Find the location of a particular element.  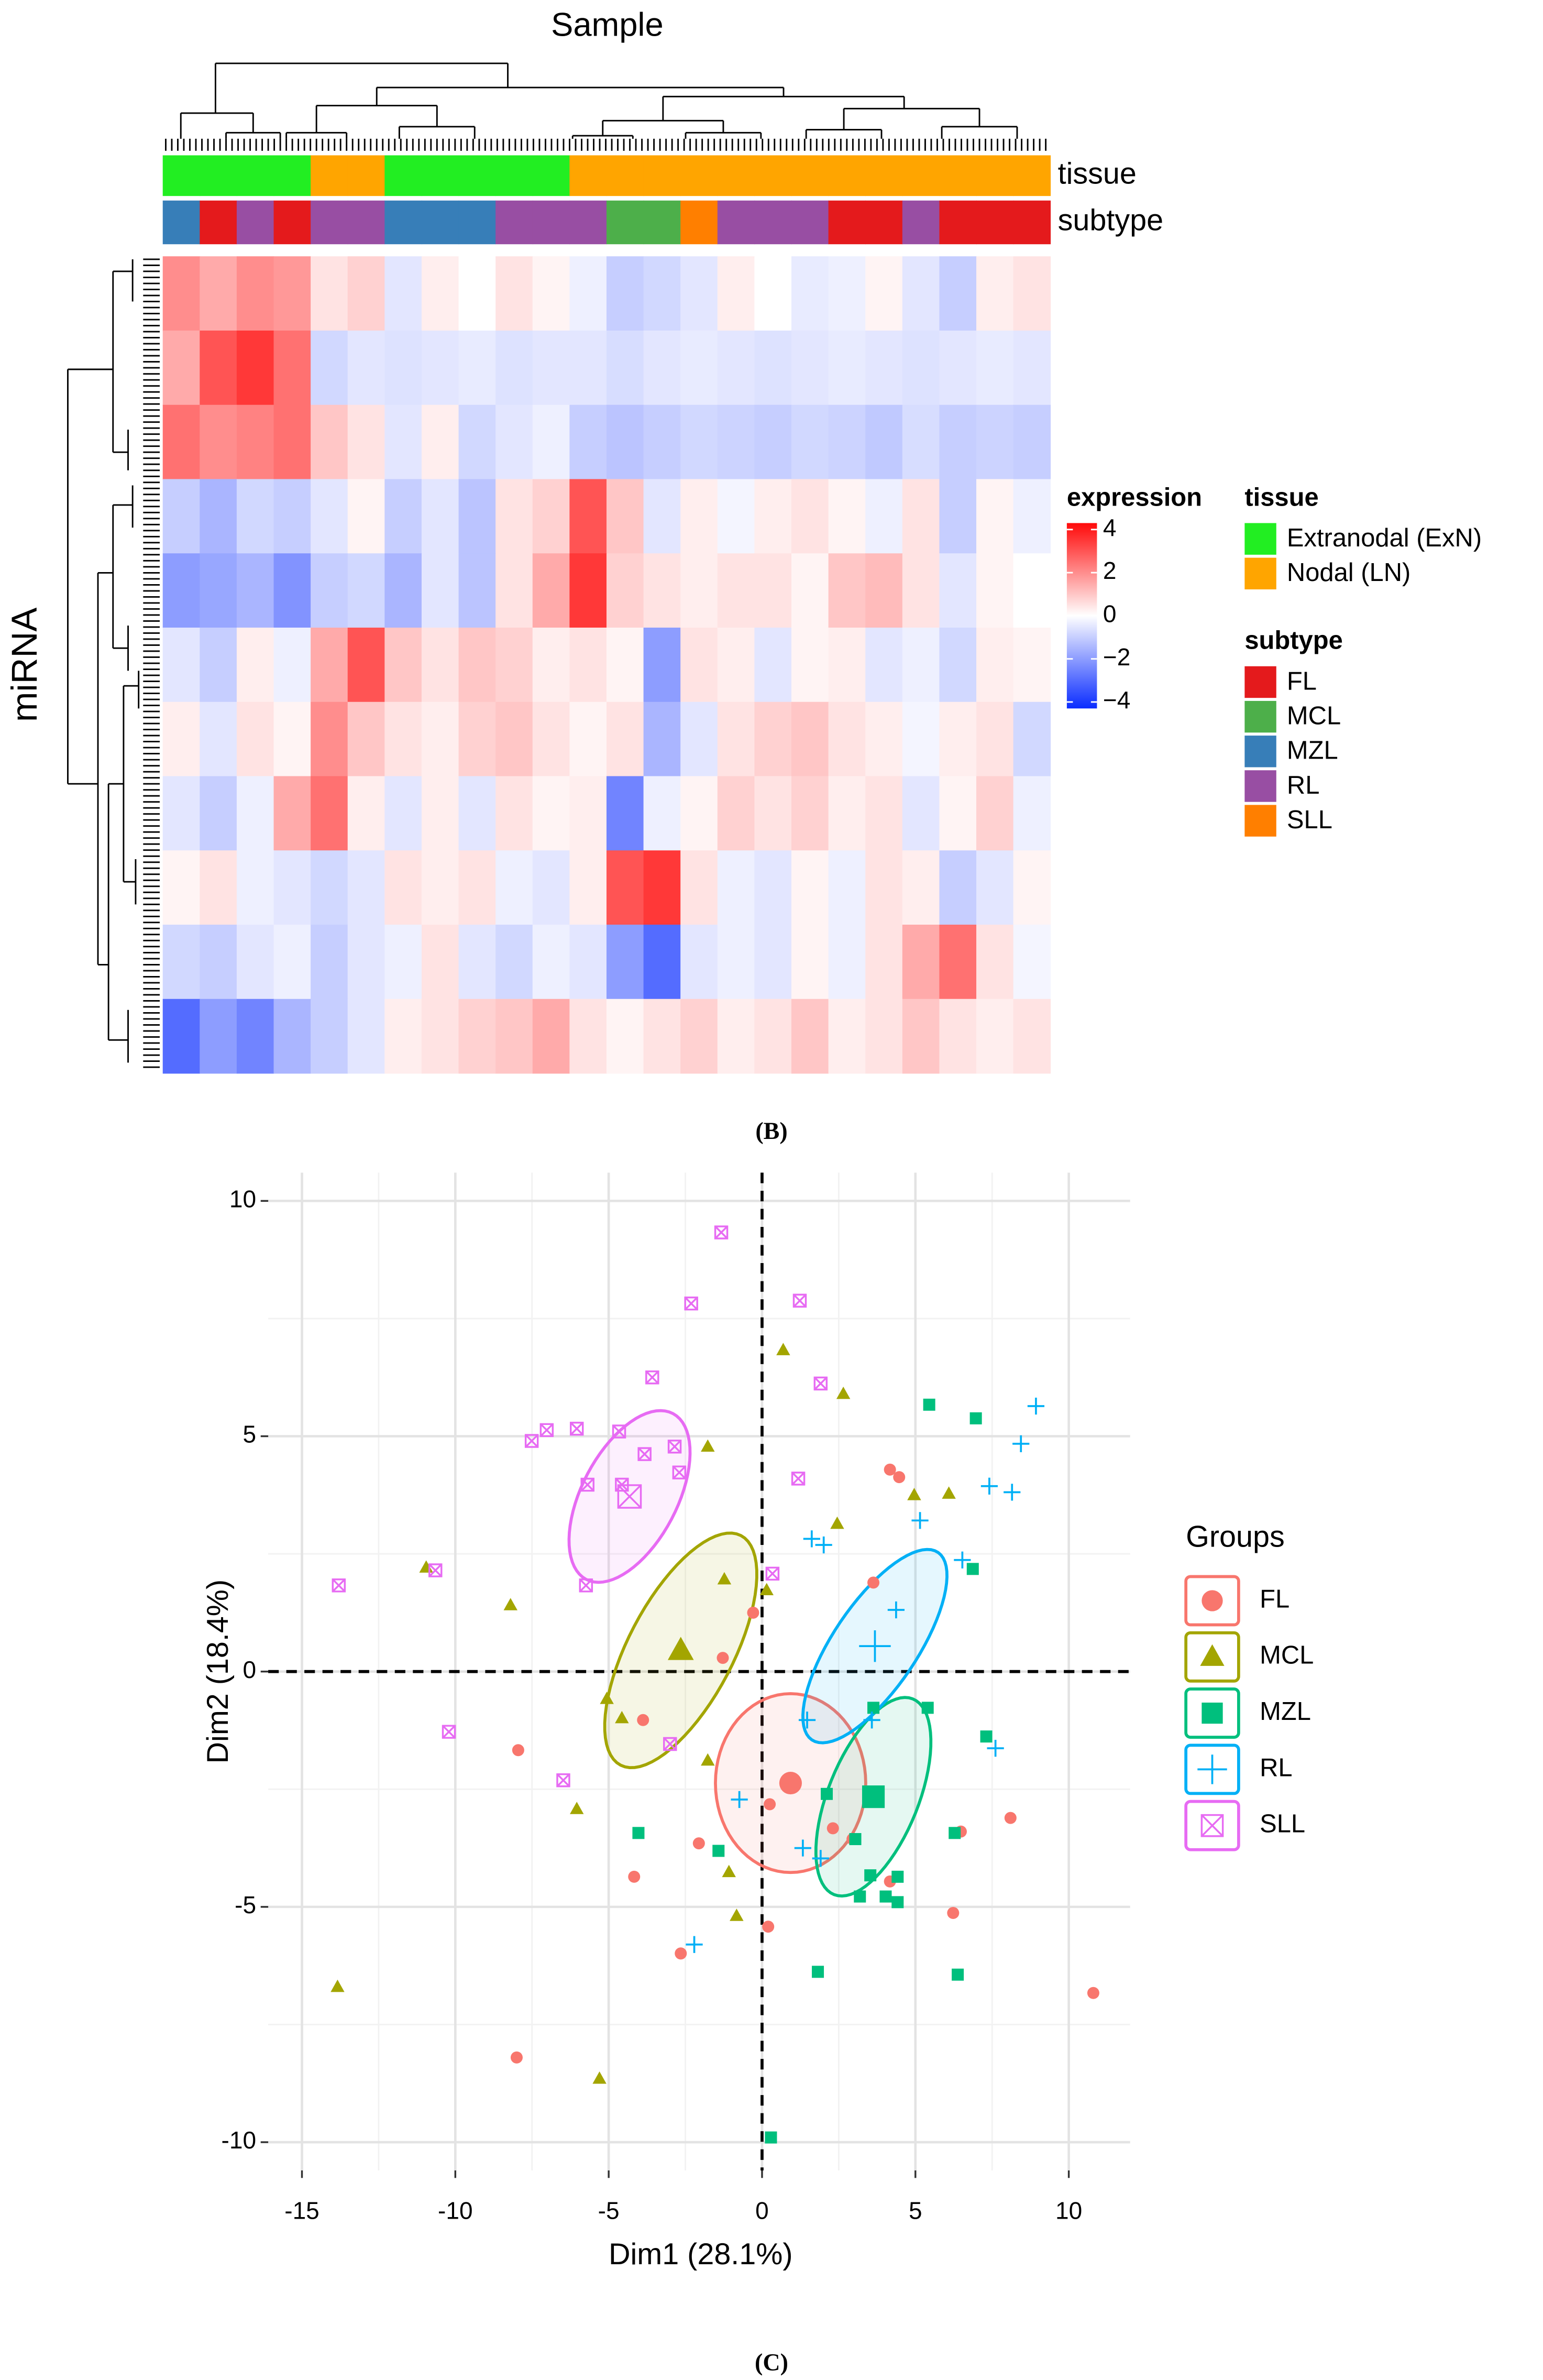

heatmap-title: Sample is located at coordinates (607, 25).